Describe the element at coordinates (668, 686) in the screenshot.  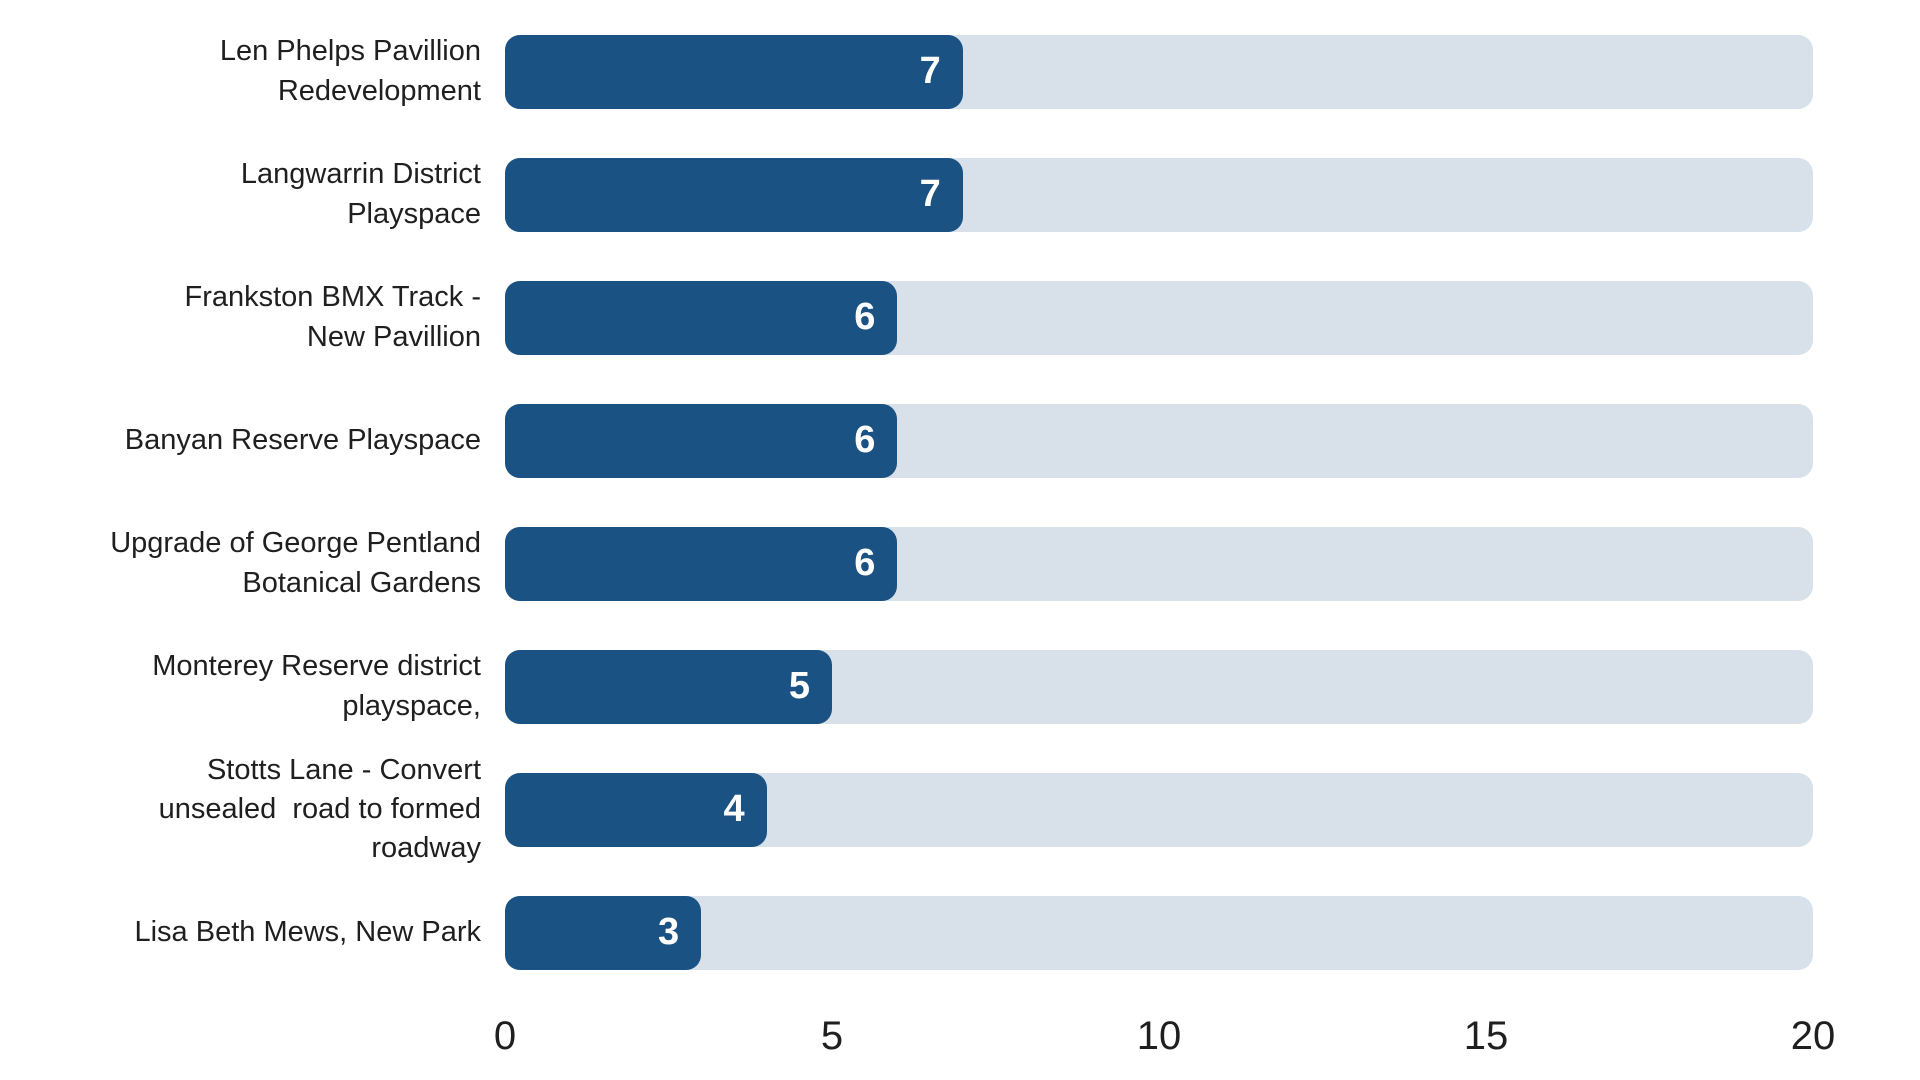
I see `bar: 5` at that location.